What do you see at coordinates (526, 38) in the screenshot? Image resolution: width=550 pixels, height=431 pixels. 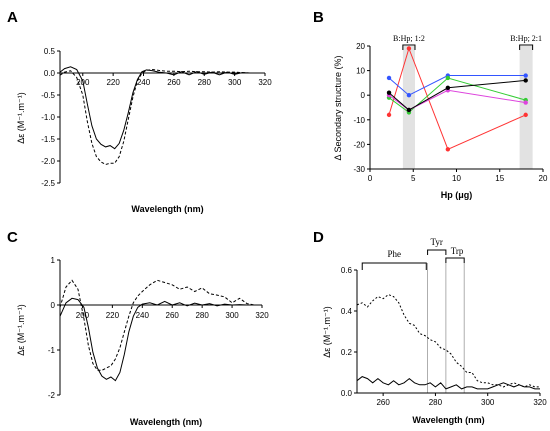 I see `ratio-annotation: B:Hp; 2:1` at bounding box center [526, 38].